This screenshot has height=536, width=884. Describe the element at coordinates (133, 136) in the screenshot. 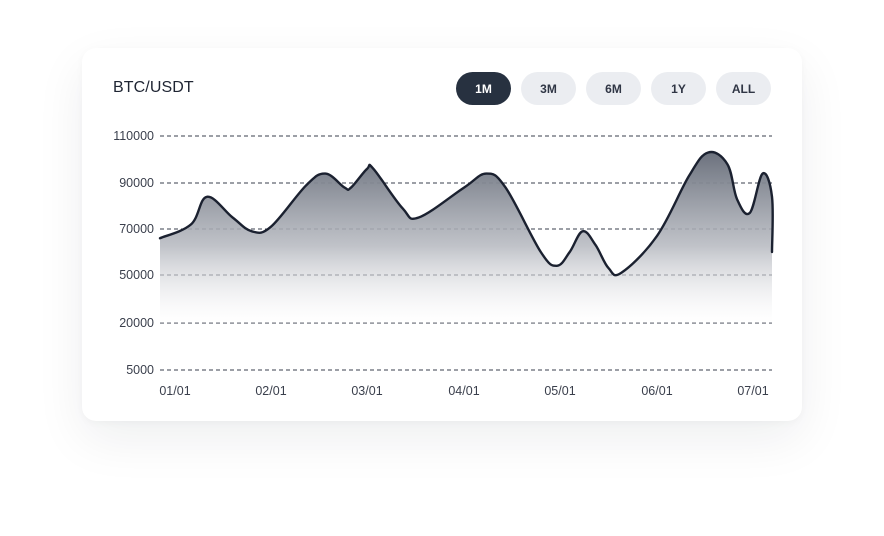

I see `y-tick-label: 110000` at that location.